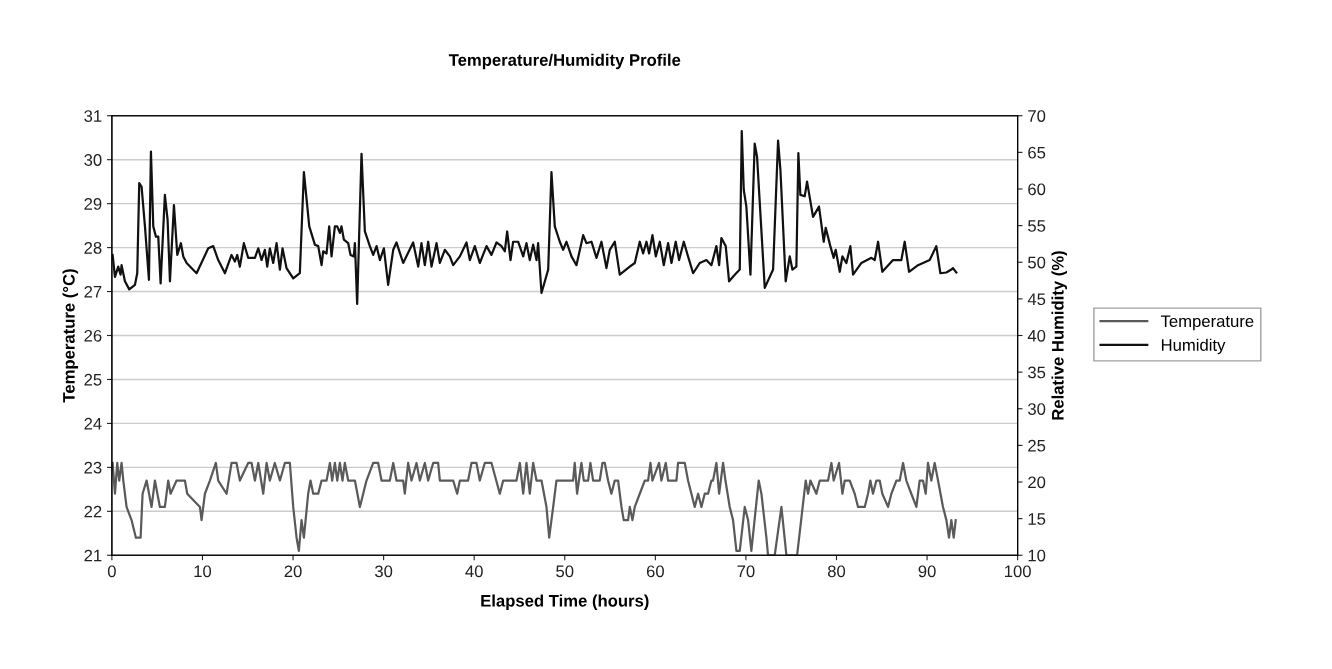 The width and height of the screenshot is (1332, 669). What do you see at coordinates (93, 379) in the screenshot?
I see `y-tick-label: 25` at bounding box center [93, 379].